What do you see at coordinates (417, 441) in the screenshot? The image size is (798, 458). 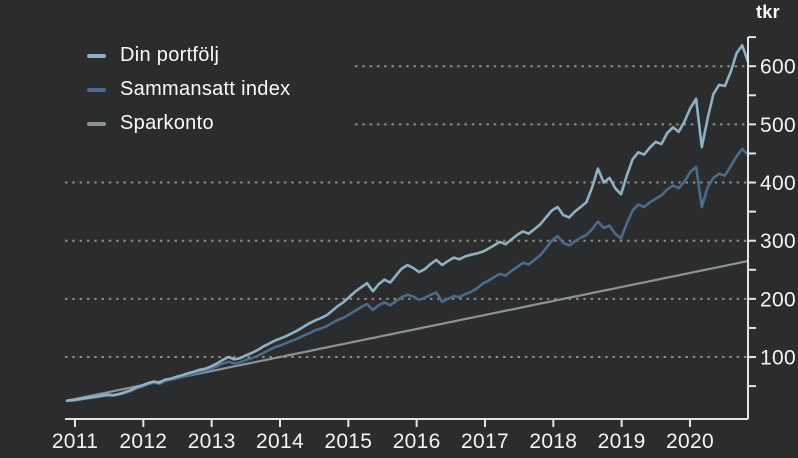 I see `x-axis-label-2016: 2016` at bounding box center [417, 441].